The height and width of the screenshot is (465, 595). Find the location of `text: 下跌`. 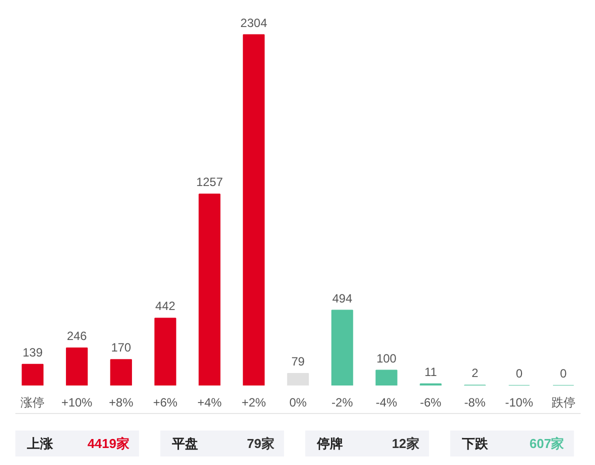

text: 下跌 is located at coordinates (474, 443).